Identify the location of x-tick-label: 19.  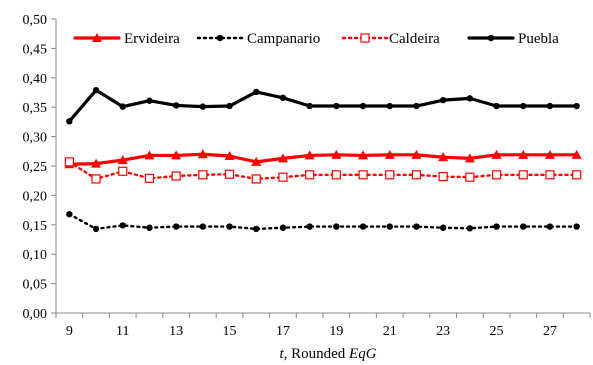
(336, 331).